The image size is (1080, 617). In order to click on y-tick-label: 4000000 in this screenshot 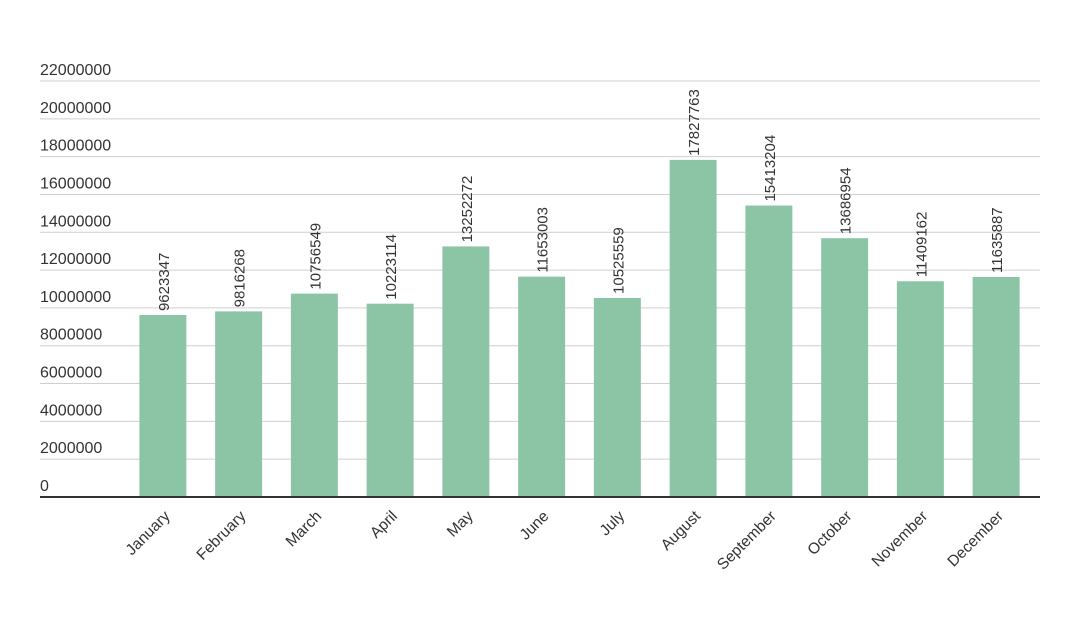, I will do `click(71, 410)`.